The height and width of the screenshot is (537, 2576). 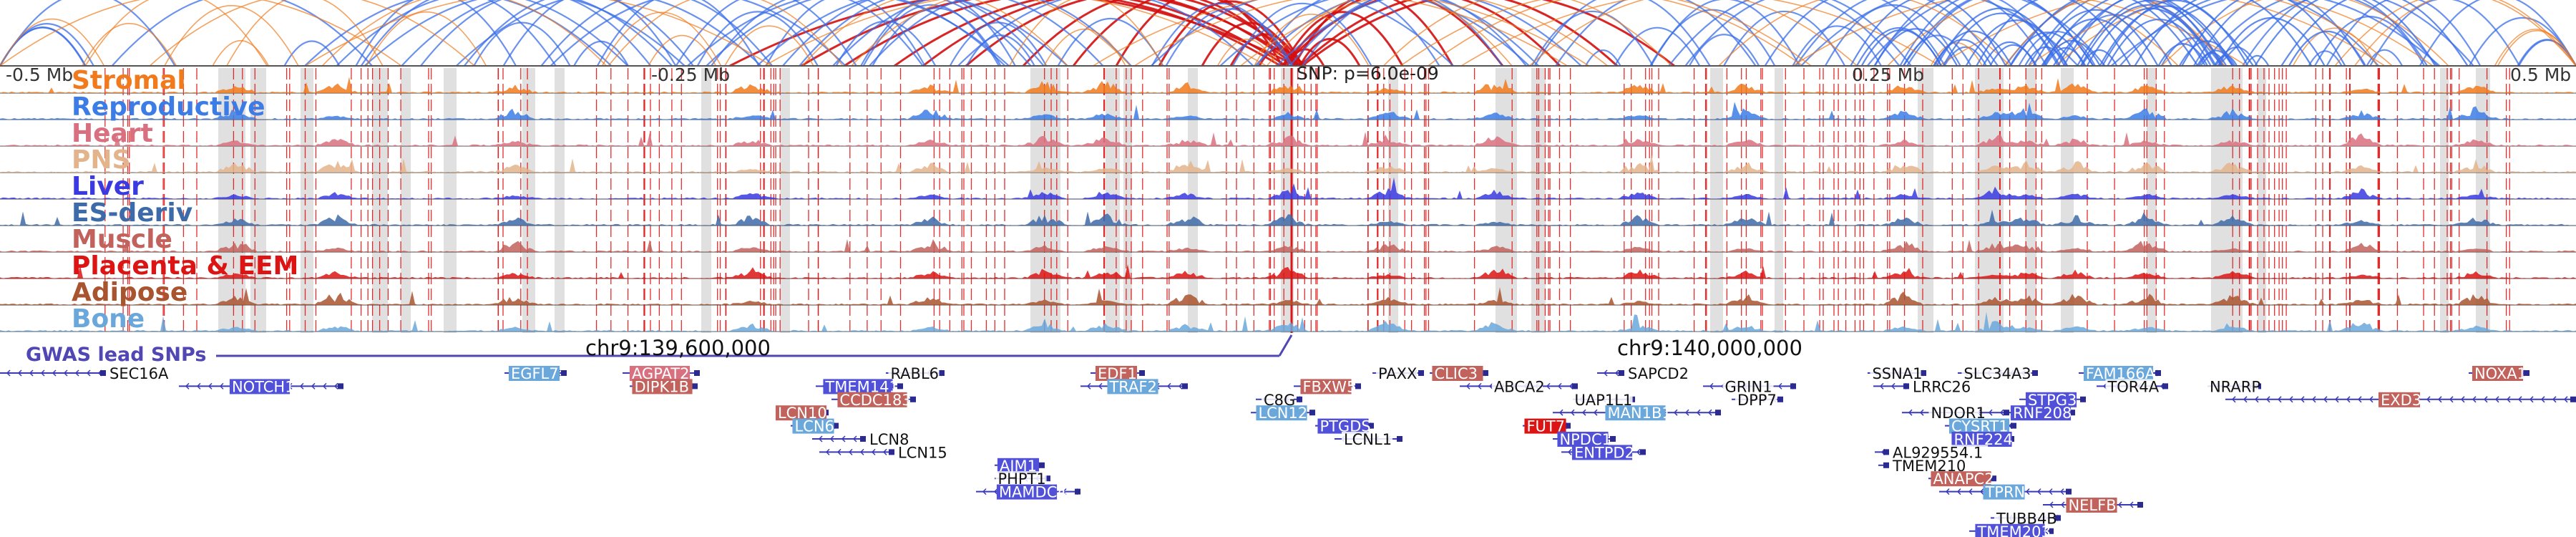 I want to click on gene-label: LCN15, so click(x=922, y=452).